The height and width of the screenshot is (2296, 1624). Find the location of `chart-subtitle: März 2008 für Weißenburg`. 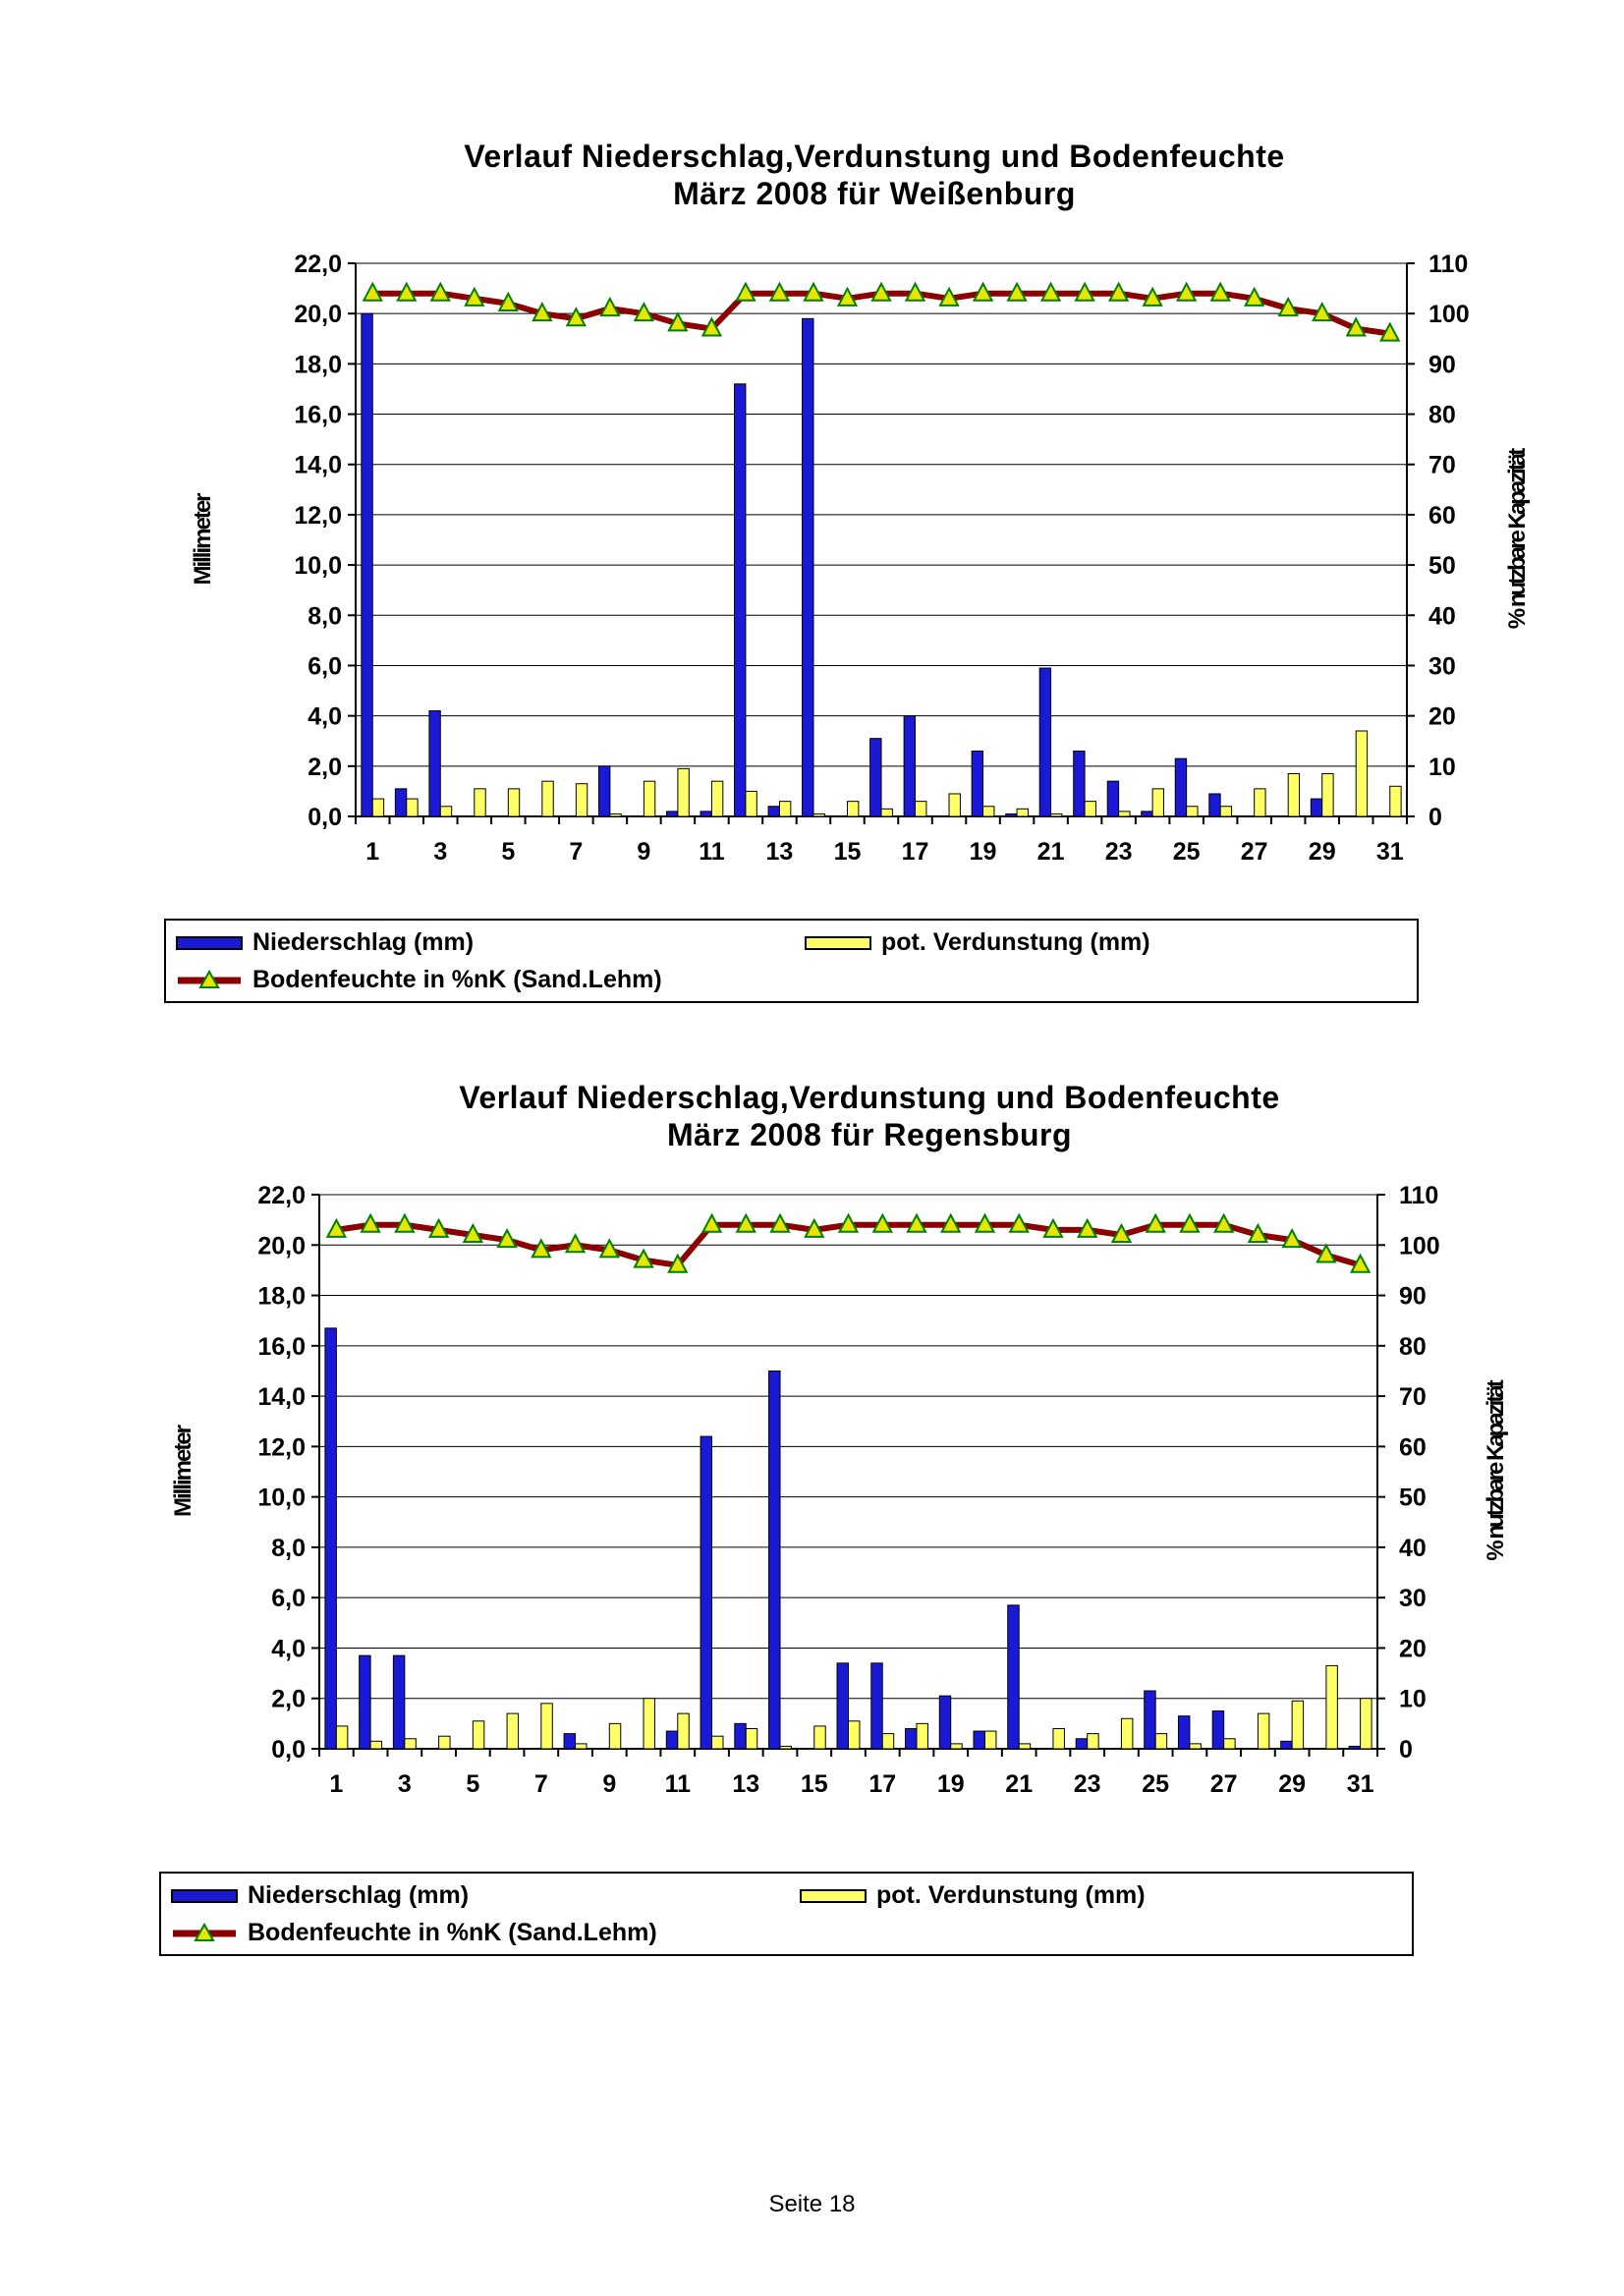

chart-subtitle: März 2008 für Weißenburg is located at coordinates (874, 193).